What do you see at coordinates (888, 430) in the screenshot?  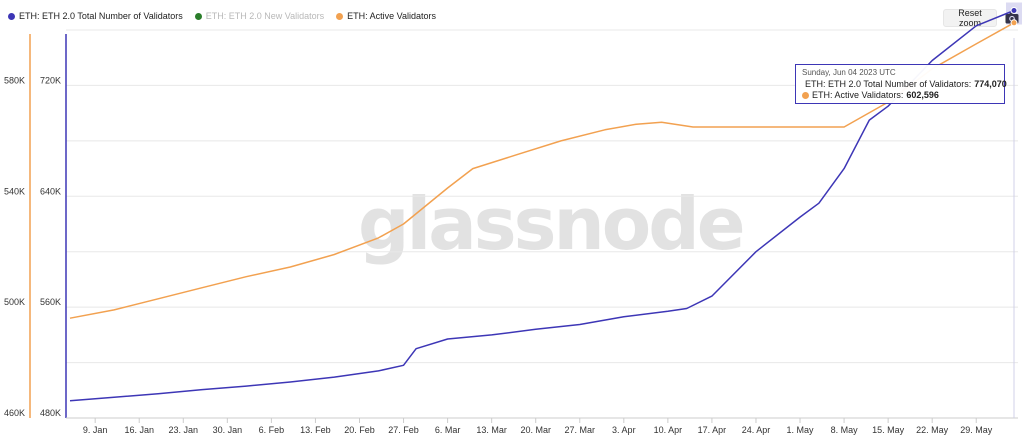 I see `x-axis-tick-label: 15. May` at bounding box center [888, 430].